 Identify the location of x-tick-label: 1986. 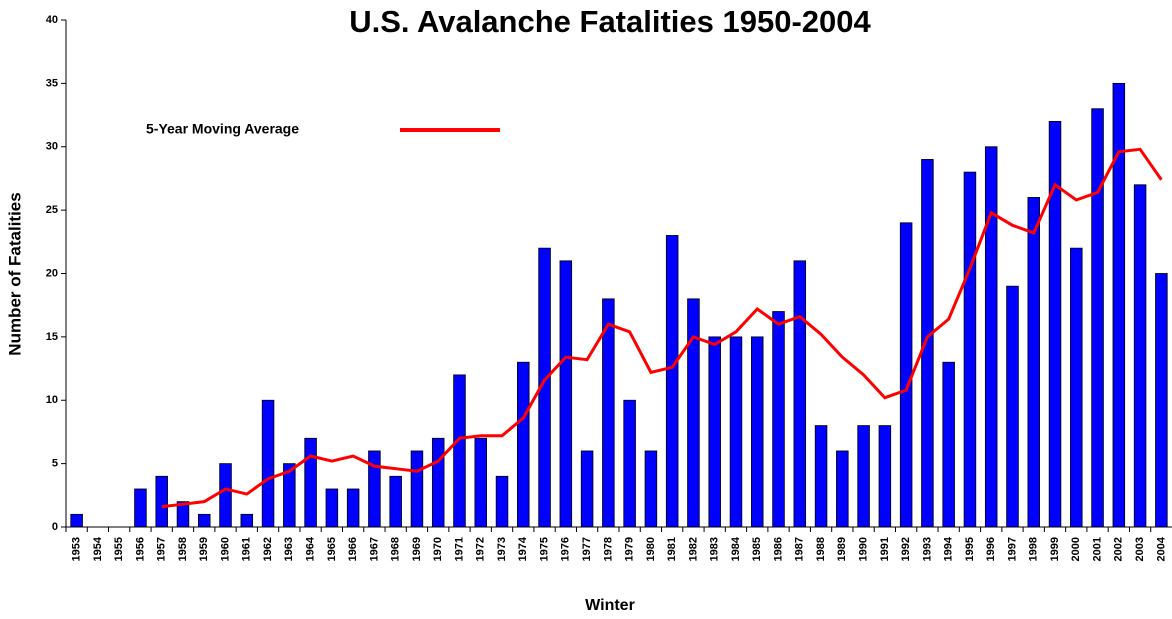
(778, 549).